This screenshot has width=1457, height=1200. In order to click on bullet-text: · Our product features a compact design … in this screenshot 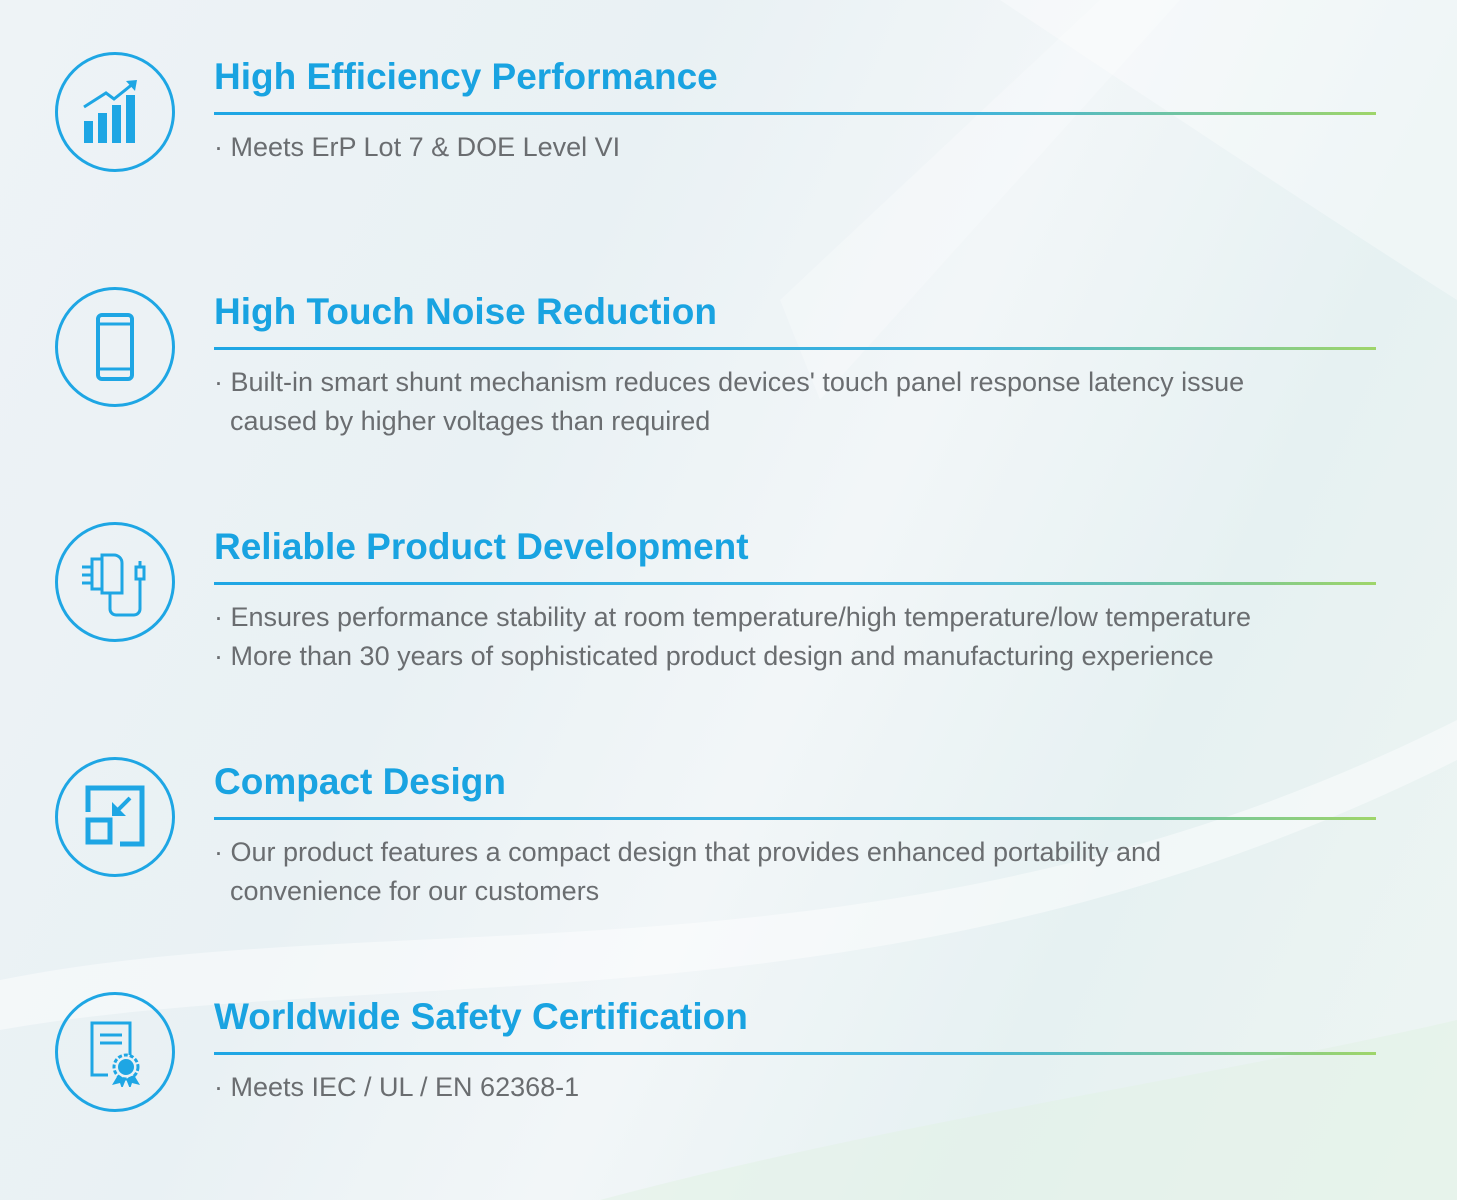, I will do `click(688, 852)`.